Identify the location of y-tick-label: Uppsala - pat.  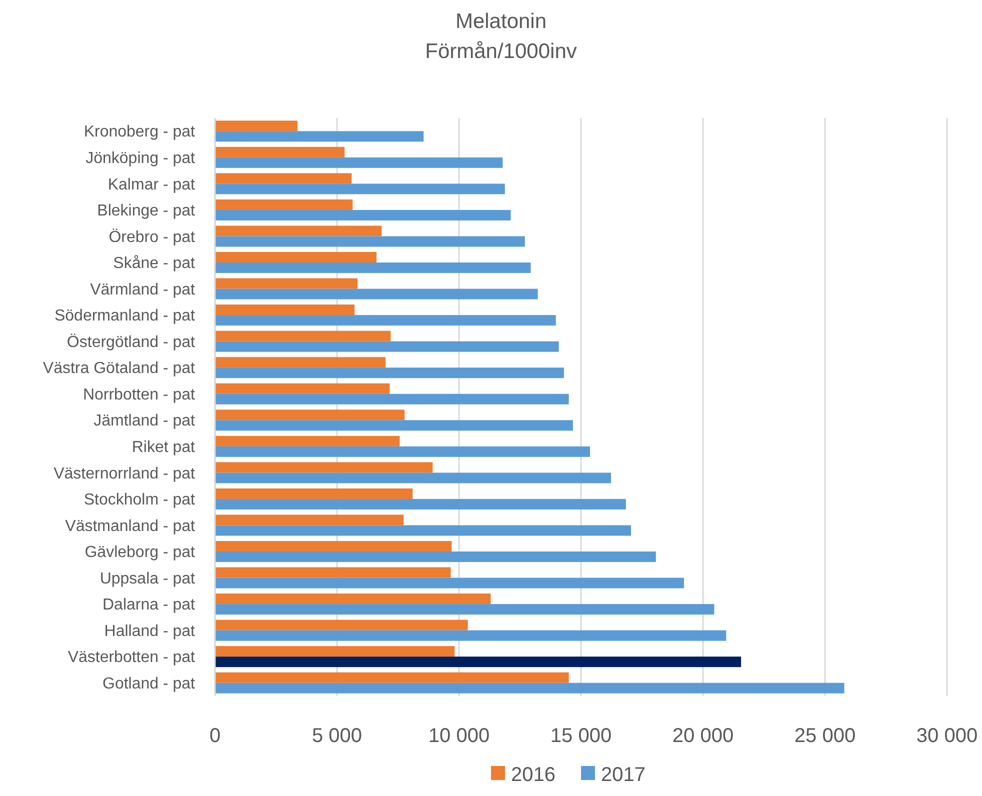
(148, 579).